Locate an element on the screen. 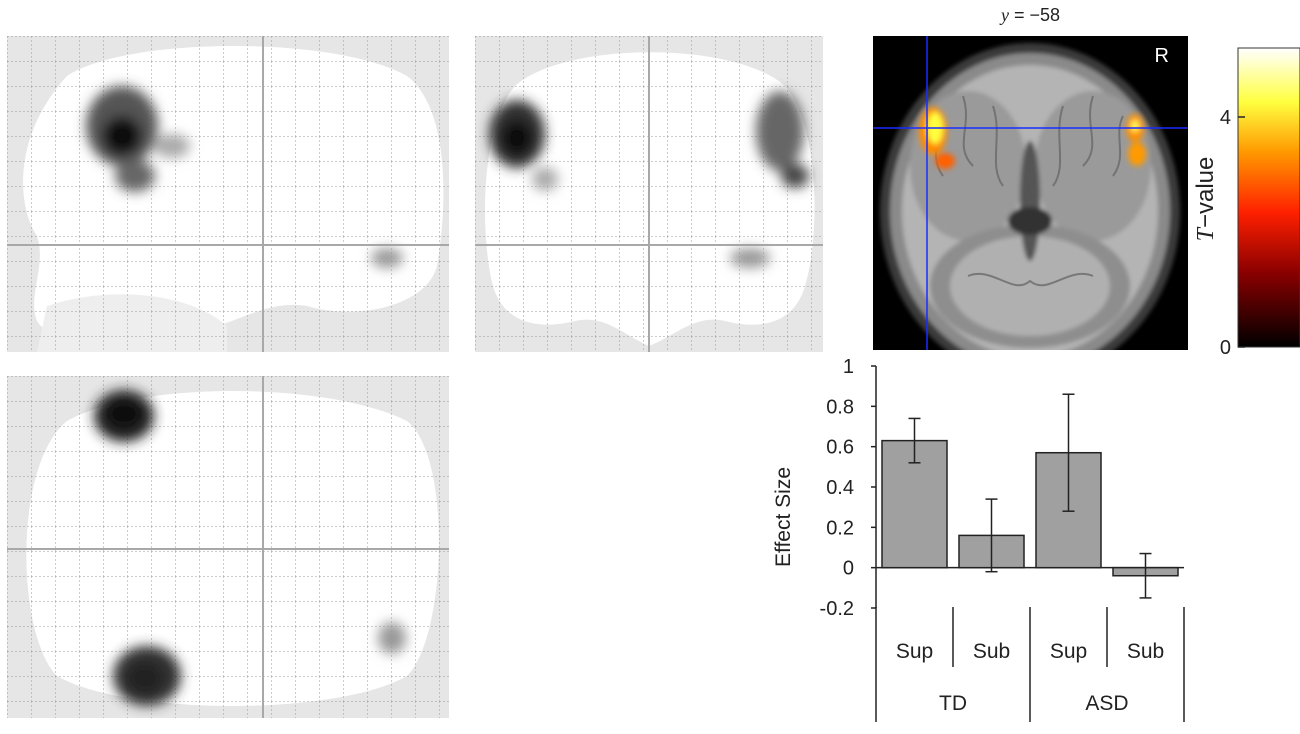  glass-brain-coronal is located at coordinates (649, 194).